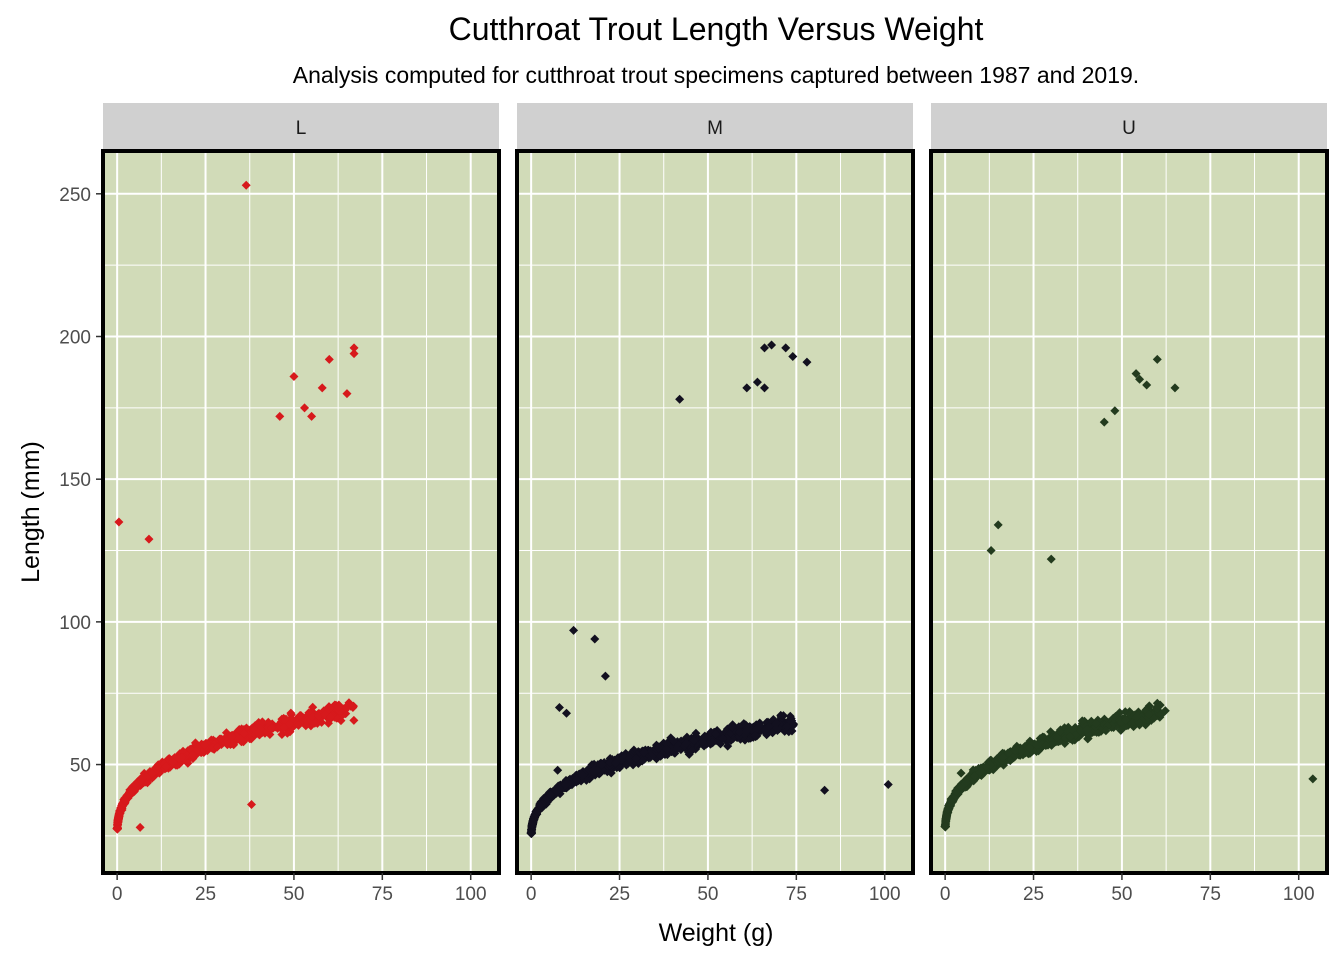 Image resolution: width=1344 pixels, height=960 pixels. I want to click on y-axis-title: Length (mm), so click(31, 512).